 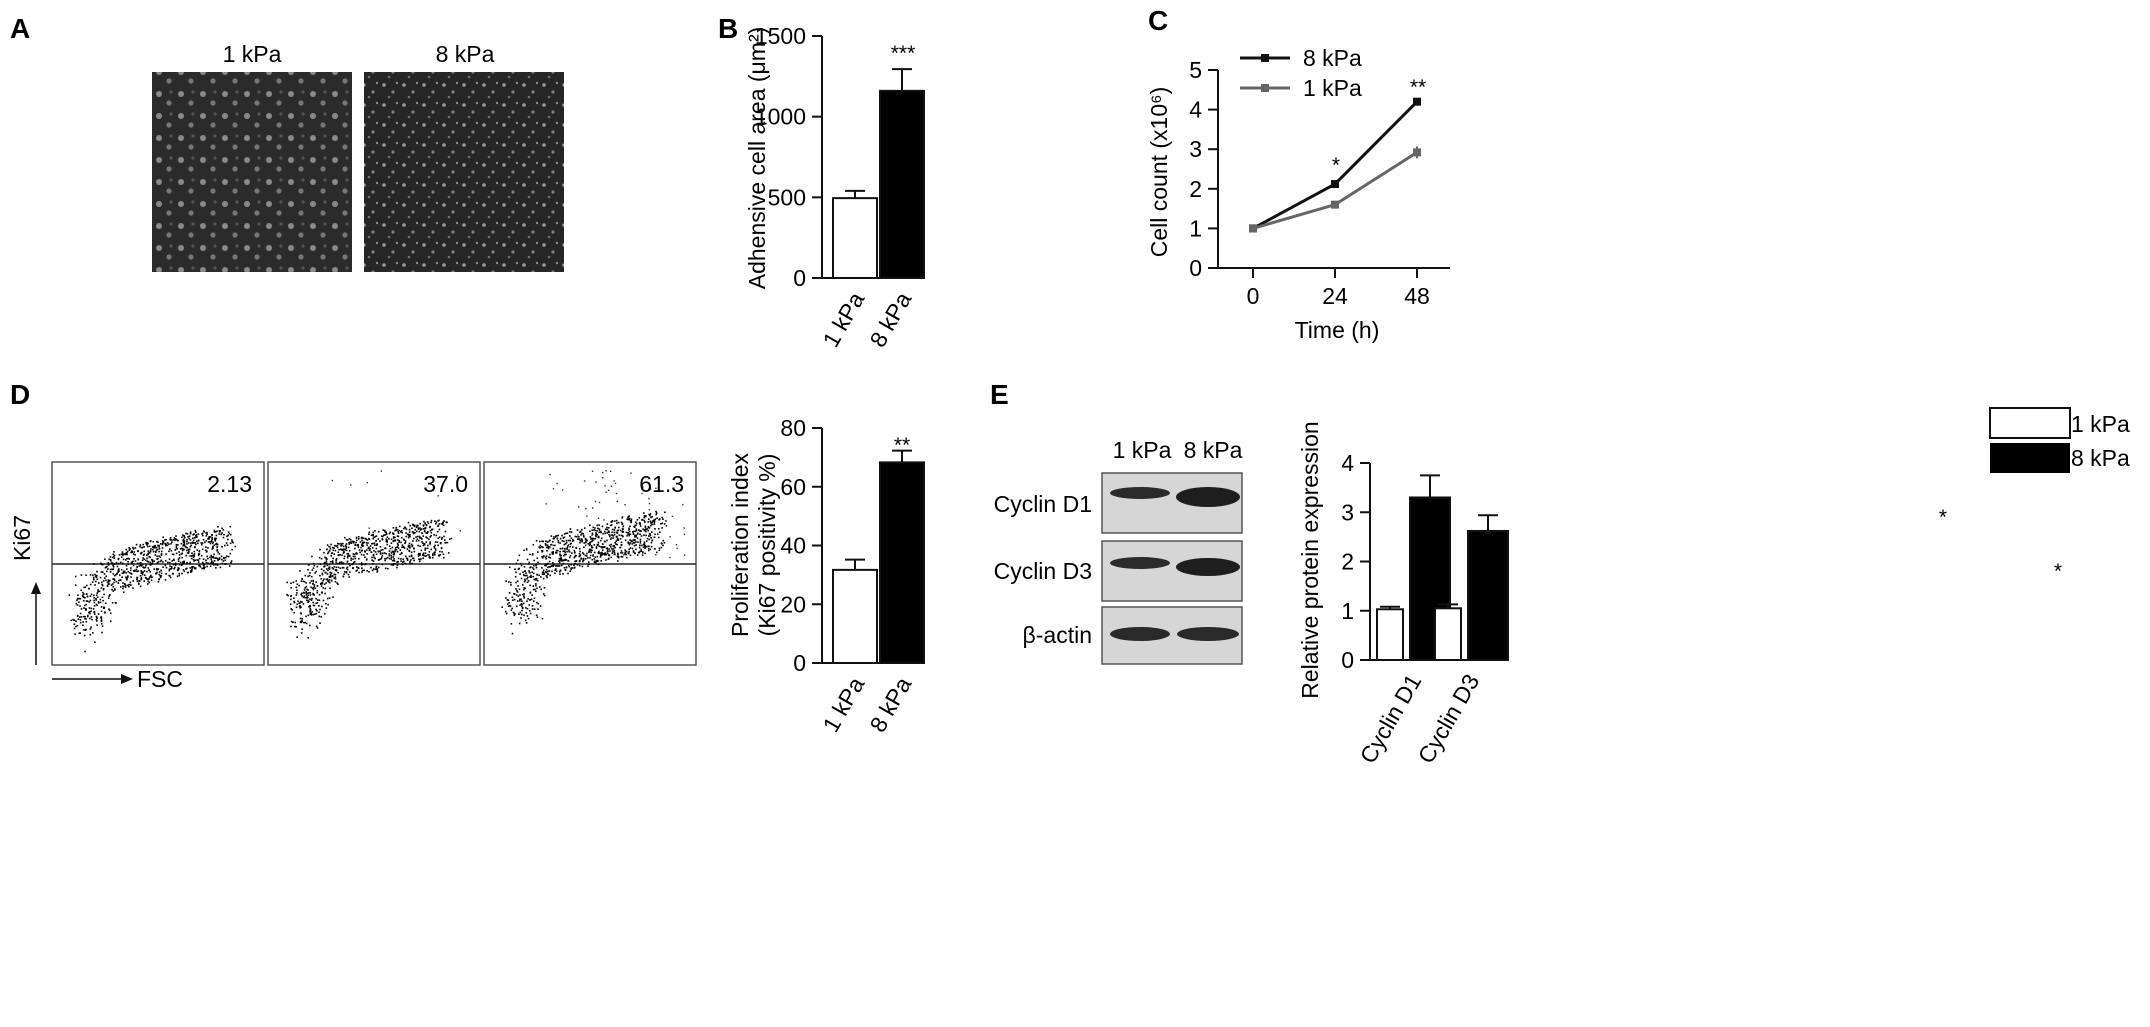 I want to click on chart-b-ytick-label: 500, so click(x=787, y=197).